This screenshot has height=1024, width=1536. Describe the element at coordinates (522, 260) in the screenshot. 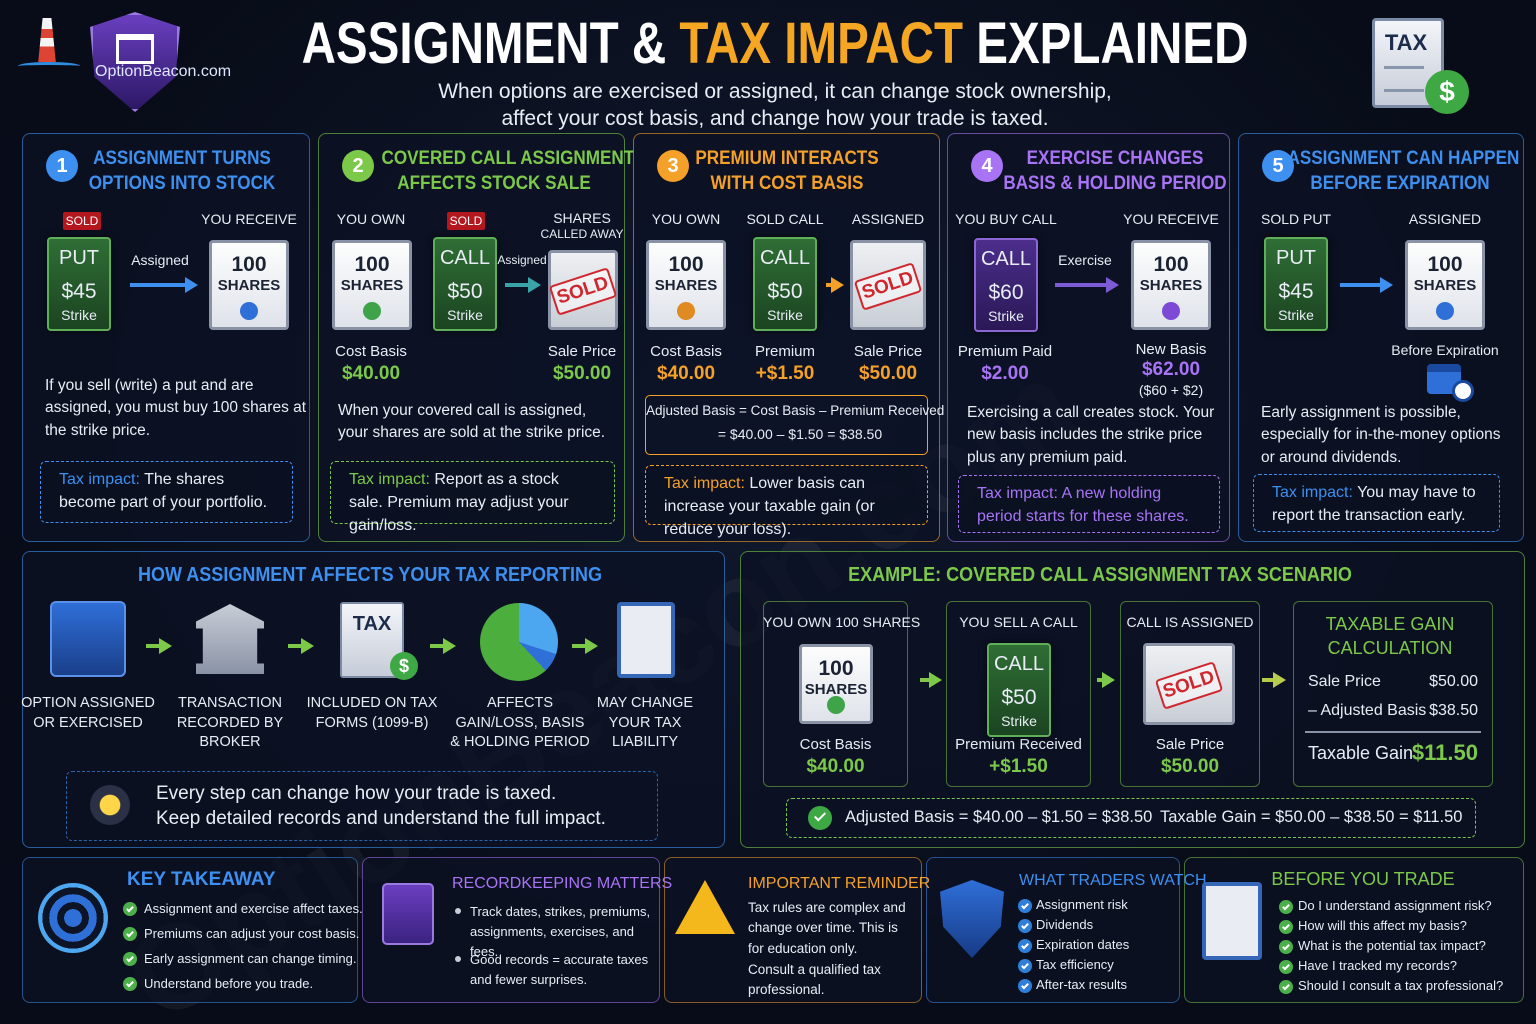

I see `arrow-label: Assigned` at that location.